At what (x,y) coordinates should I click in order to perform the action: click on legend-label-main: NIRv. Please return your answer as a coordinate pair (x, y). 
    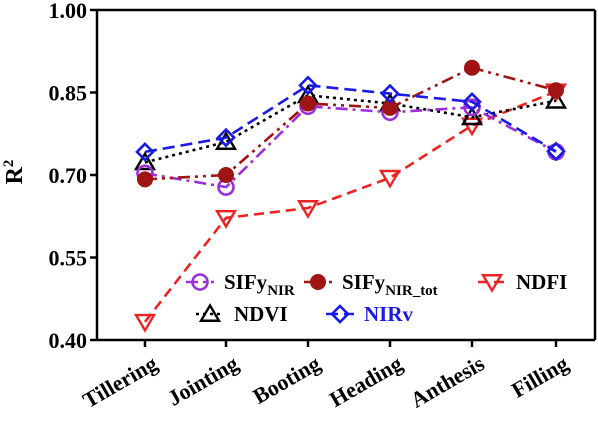
    Looking at the image, I should click on (389, 314).